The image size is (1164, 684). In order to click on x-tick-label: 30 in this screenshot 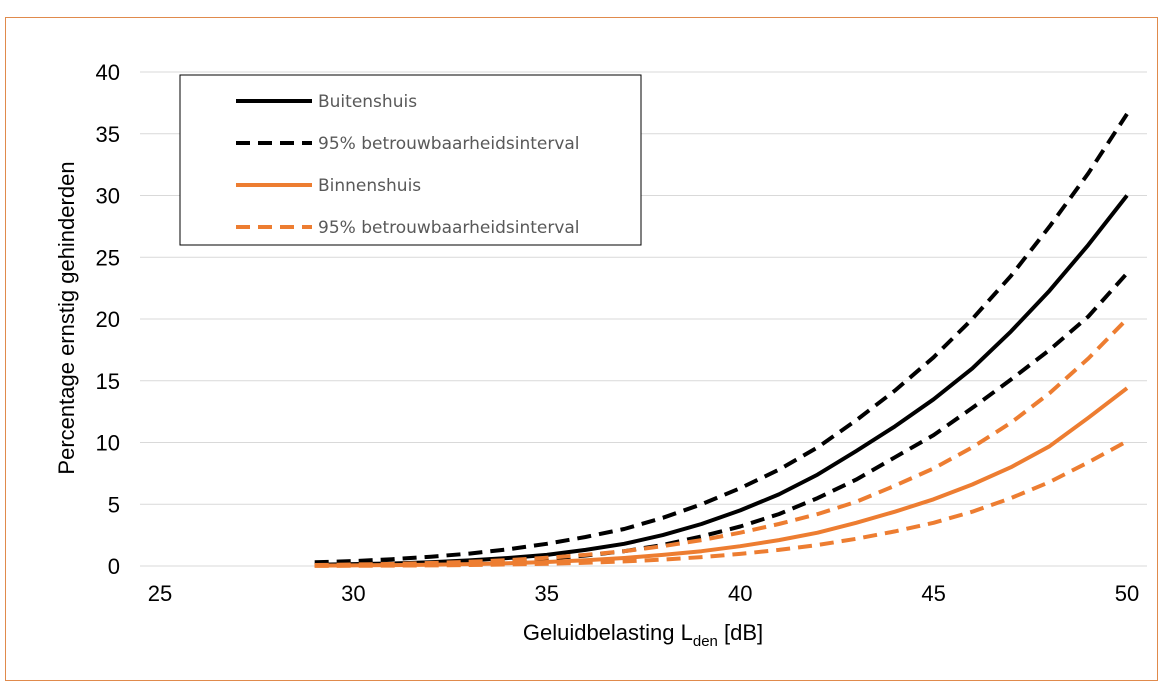, I will do `click(353, 593)`.